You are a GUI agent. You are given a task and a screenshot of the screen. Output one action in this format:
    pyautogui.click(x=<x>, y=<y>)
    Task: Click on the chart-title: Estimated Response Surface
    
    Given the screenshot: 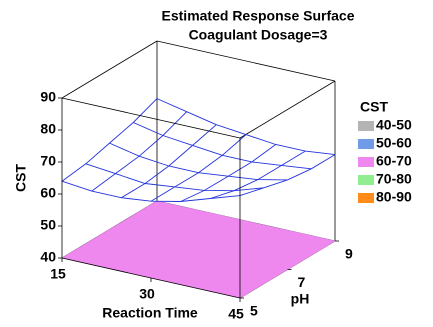 What is the action you would take?
    pyautogui.click(x=258, y=16)
    